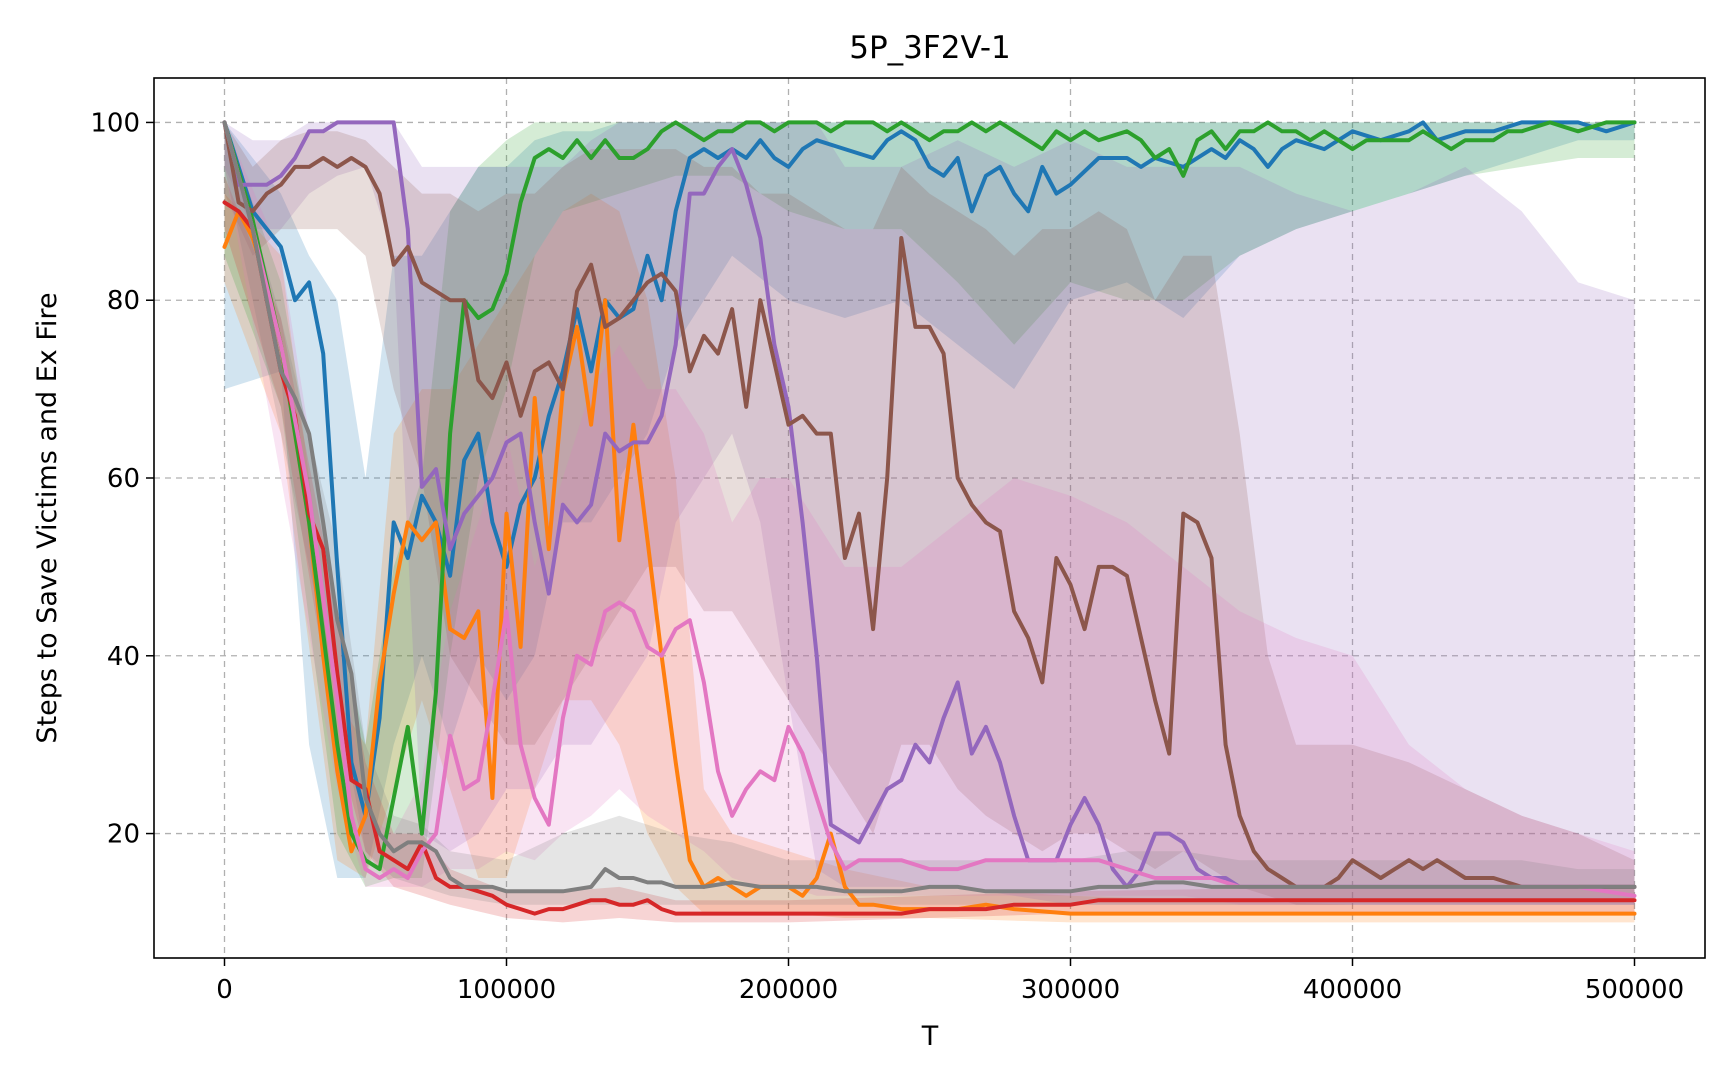 This screenshot has height=1080, width=1728. Describe the element at coordinates (47, 517) in the screenshot. I see `y-axis-title: Steps to Save Victims and Ex Fire` at that location.